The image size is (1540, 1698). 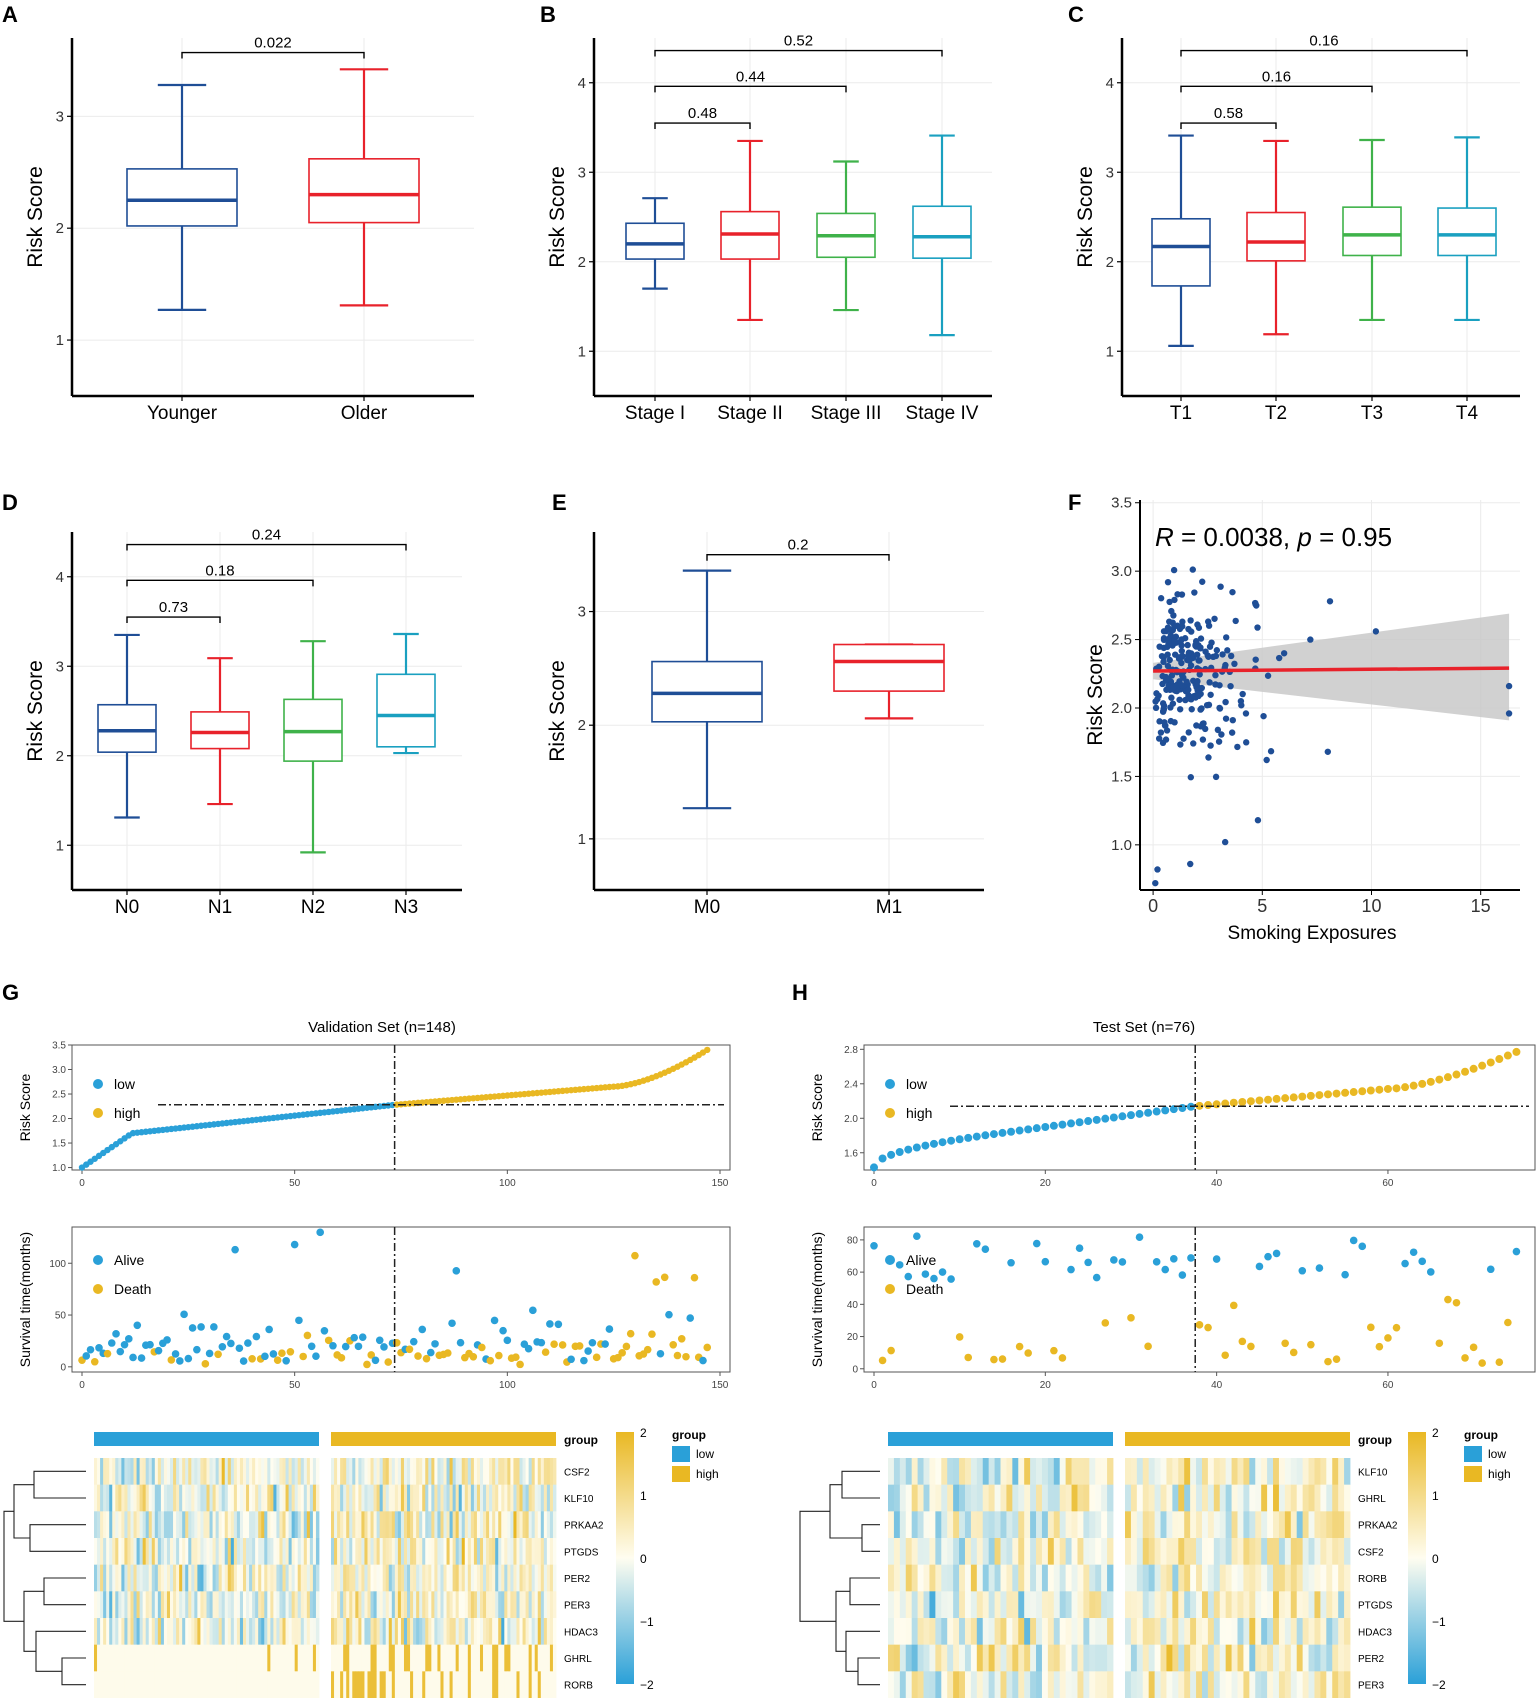 What do you see at coordinates (1388, 1385) in the screenshot?
I see `x-tick-label: 60` at bounding box center [1388, 1385].